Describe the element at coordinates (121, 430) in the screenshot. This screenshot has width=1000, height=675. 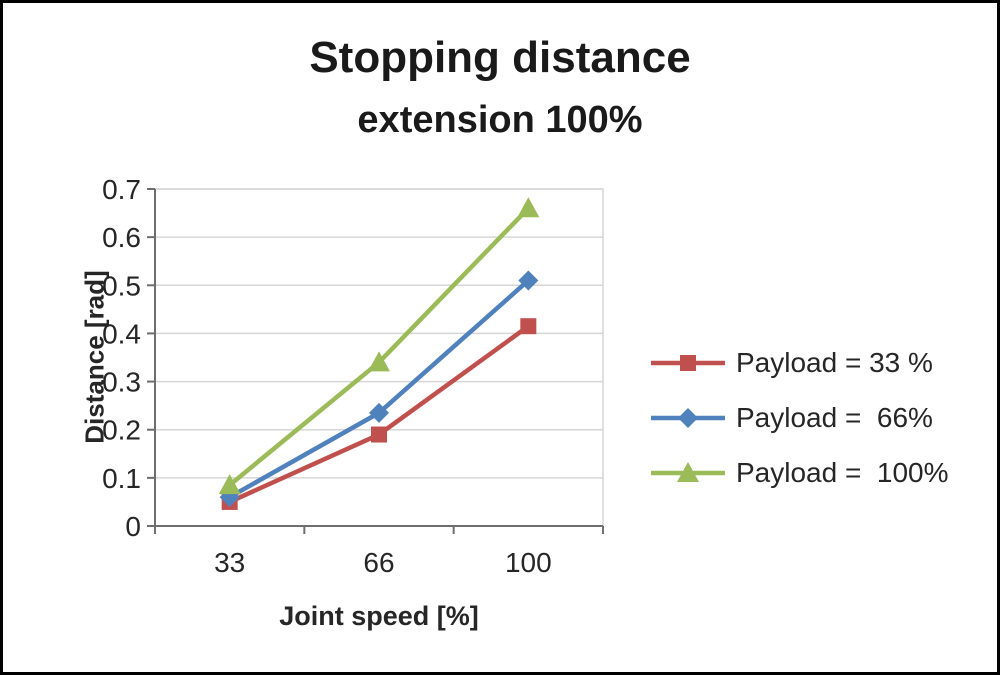
I see `y-tick-label: 0.2` at that location.